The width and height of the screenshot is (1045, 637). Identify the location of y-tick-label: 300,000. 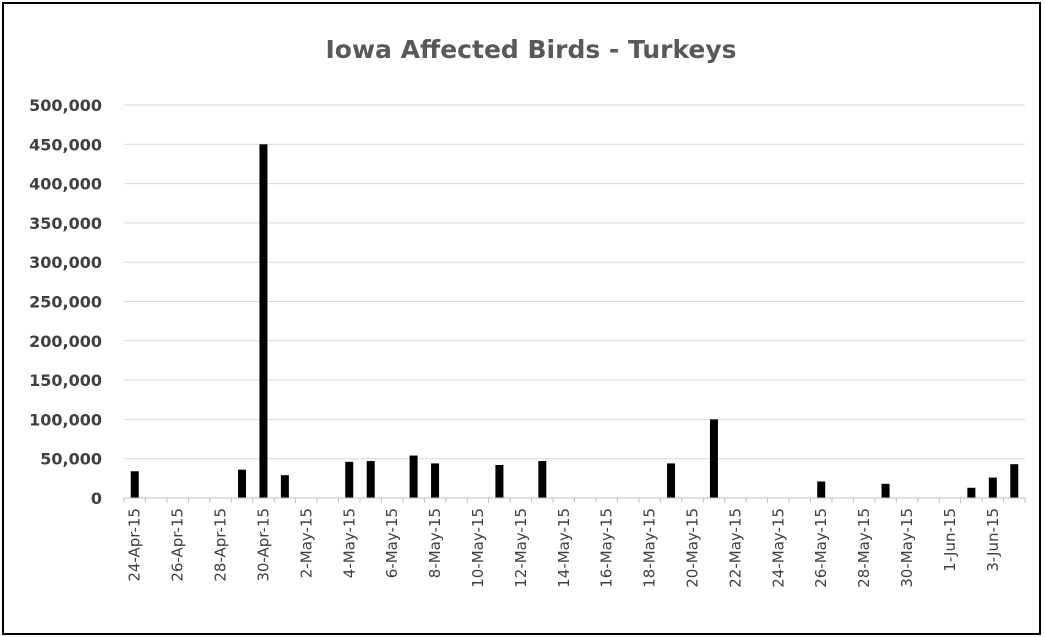
(65, 262).